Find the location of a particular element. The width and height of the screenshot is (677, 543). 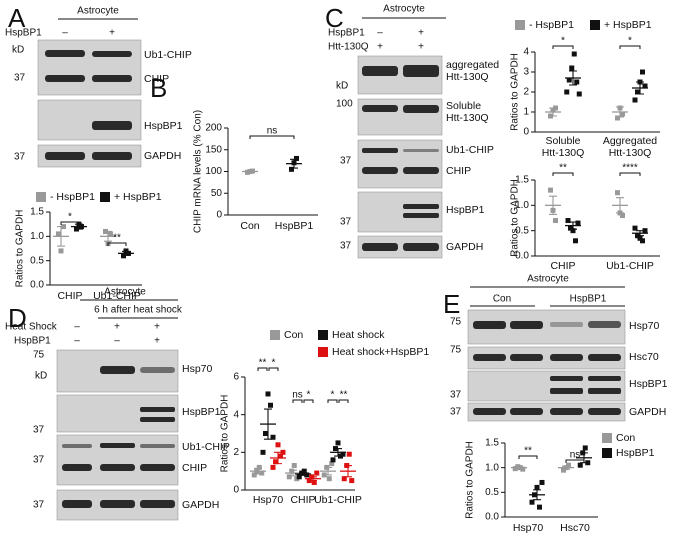

legend-label: - HspBP1 is located at coordinates (551, 25).